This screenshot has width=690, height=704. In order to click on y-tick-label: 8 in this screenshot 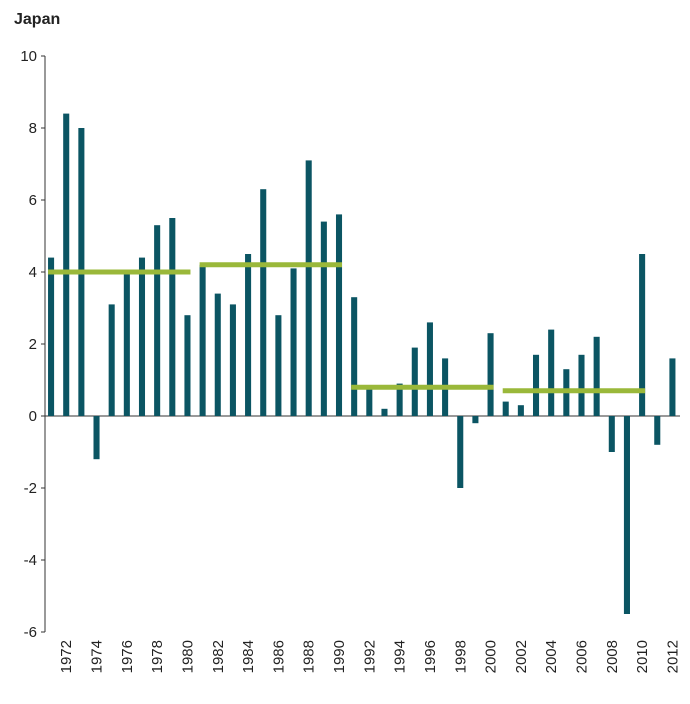, I will do `click(33, 128)`.